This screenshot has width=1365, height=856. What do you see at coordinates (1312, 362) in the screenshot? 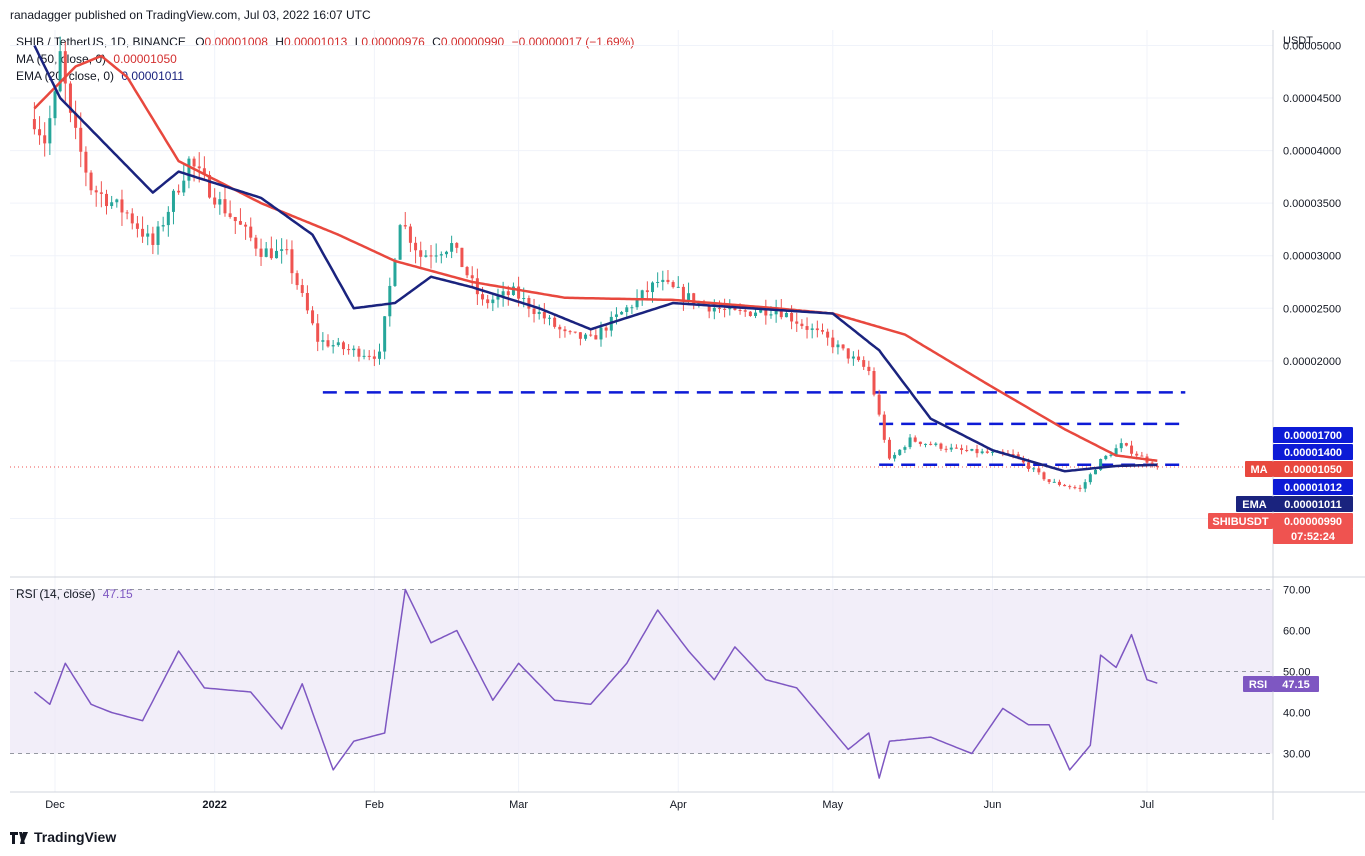
I see `price-tick-label: 0.00002000` at bounding box center [1312, 362].